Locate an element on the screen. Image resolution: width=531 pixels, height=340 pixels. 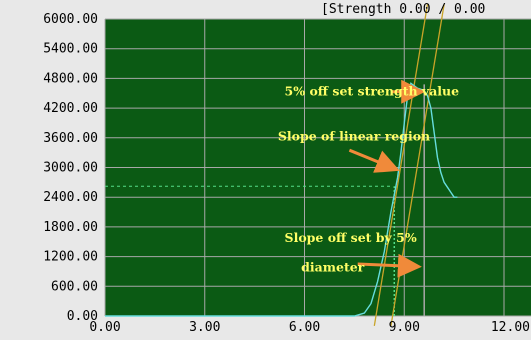
x-tick-label: 9.00 is located at coordinates (404, 327).